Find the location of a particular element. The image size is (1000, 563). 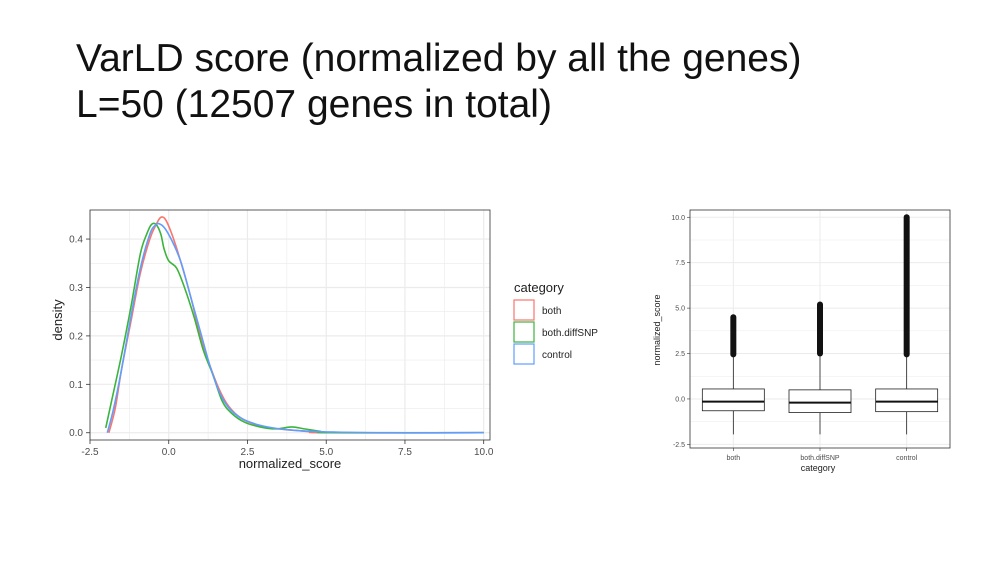

x-tick-label: 10.0 is located at coordinates (484, 452).